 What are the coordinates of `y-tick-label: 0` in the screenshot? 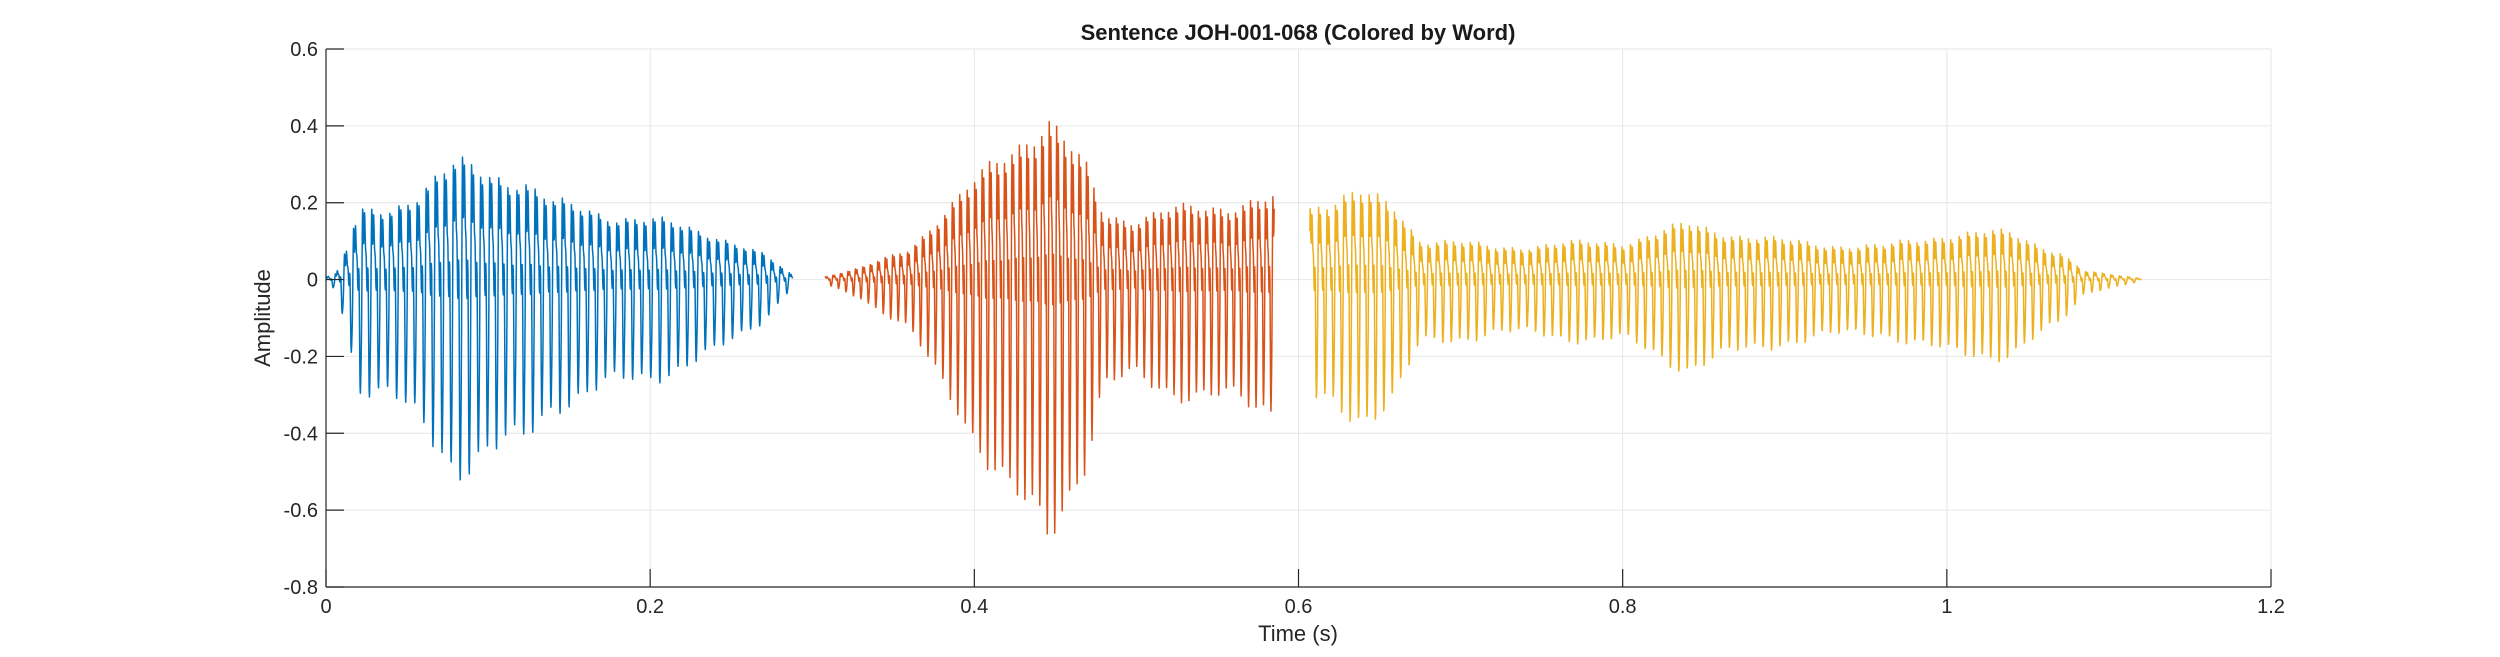 It's located at (312, 281).